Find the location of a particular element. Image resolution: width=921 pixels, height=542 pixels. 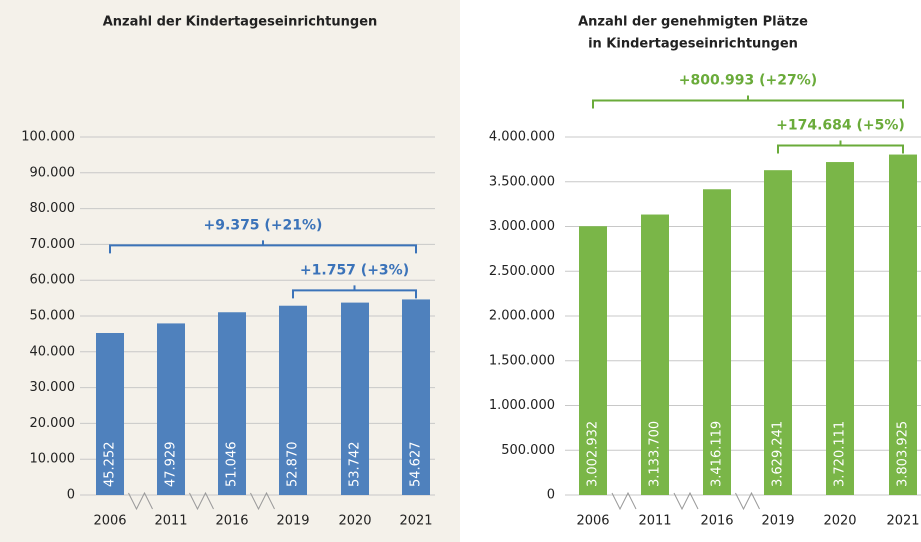

annotation: +1.757 (+3%) is located at coordinates (354, 270).